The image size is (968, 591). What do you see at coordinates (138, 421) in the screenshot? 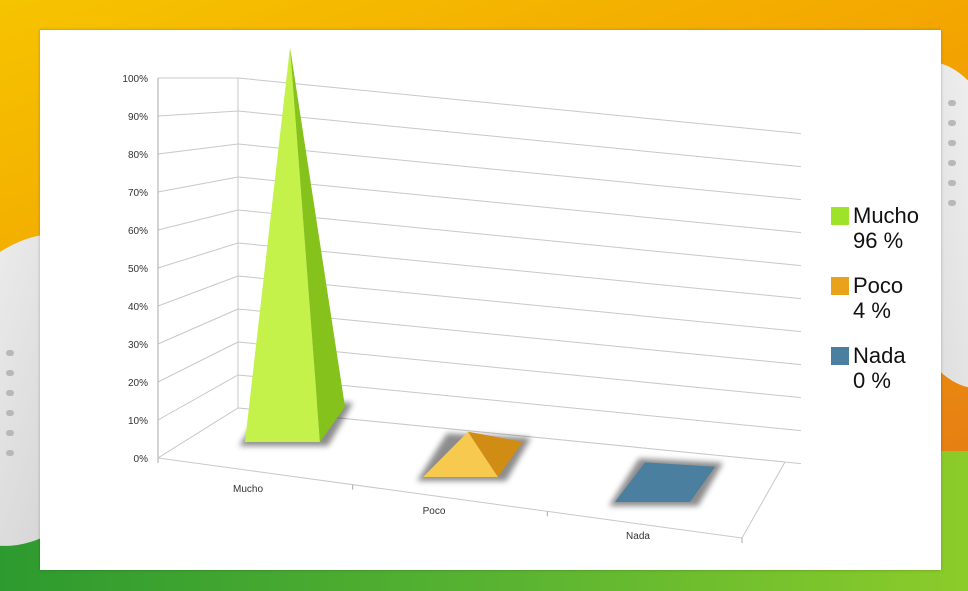
I see `y-tick-label: 10%` at bounding box center [138, 421].